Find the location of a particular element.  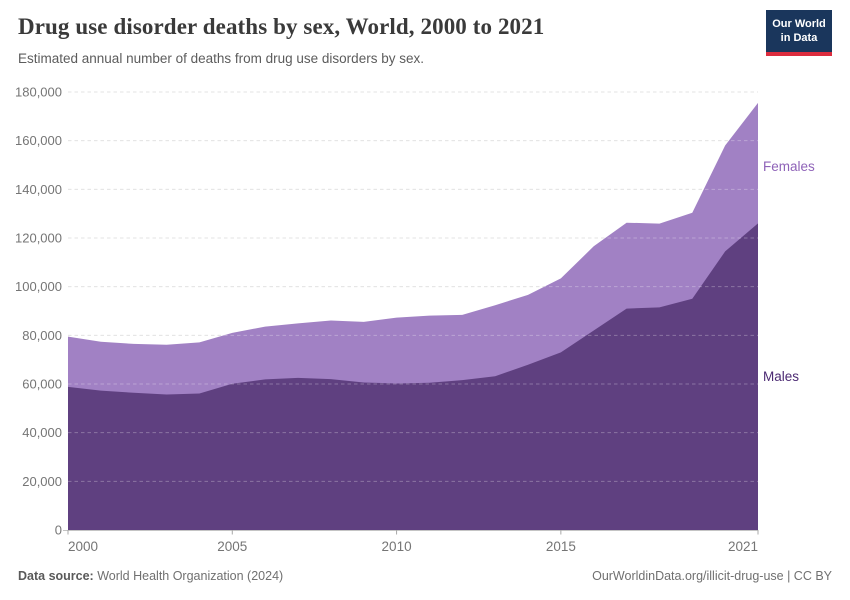

data-source-label: Data source: is located at coordinates (56, 576).